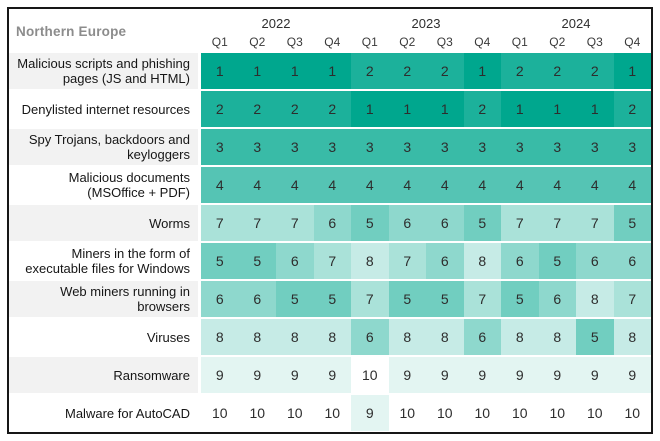 This screenshot has width=660, height=441. What do you see at coordinates (71, 31) in the screenshot?
I see `region-title: Northern Europe` at bounding box center [71, 31].